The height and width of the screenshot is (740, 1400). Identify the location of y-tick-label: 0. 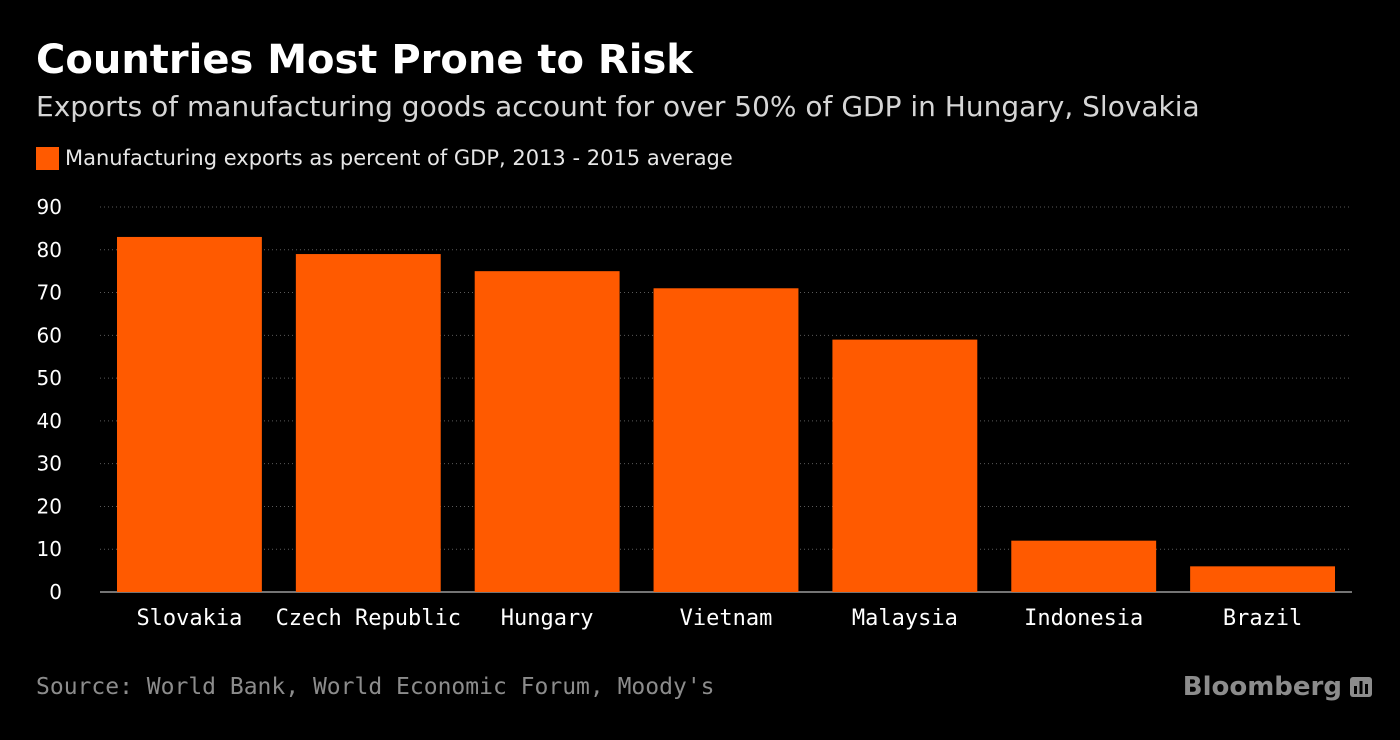
(55, 592).